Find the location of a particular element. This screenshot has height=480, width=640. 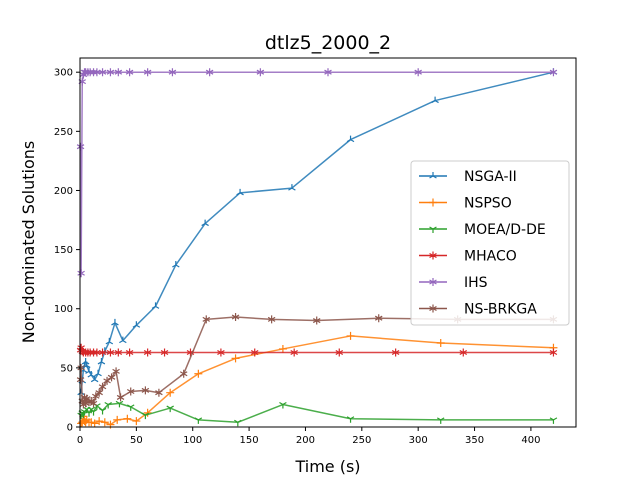

legend-item: IHS is located at coordinates (453, 283).